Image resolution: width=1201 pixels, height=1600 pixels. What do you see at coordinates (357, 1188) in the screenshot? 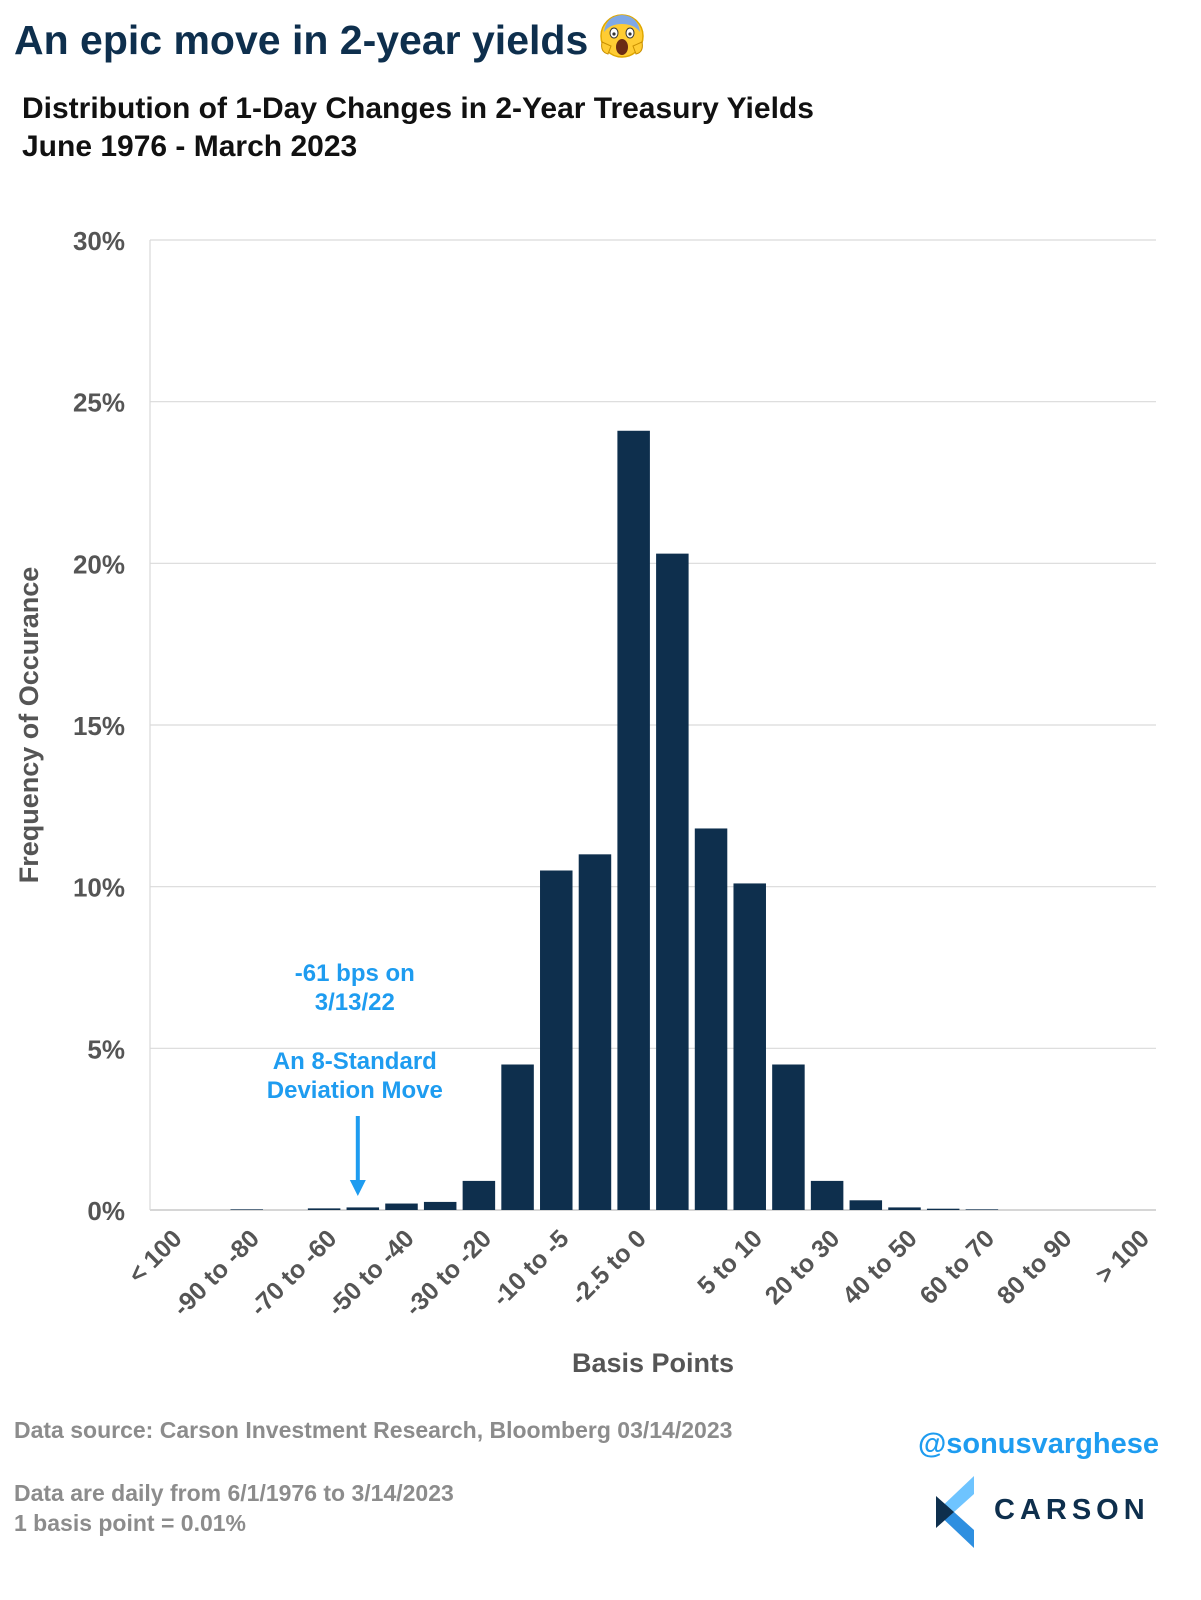
I see `annotation-arrowhead` at bounding box center [357, 1188].